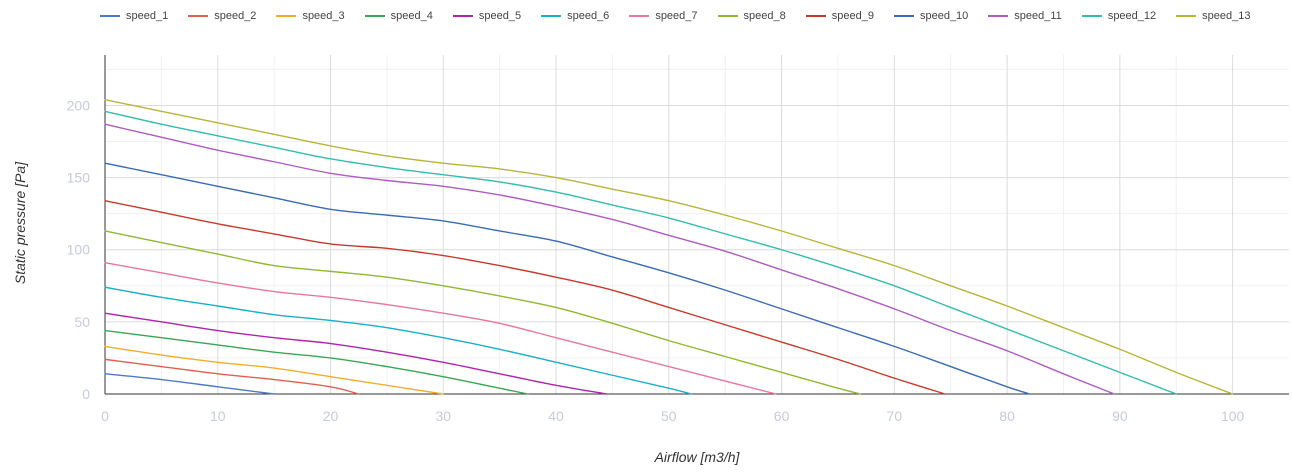 The height and width of the screenshot is (472, 1292). Describe the element at coordinates (79, 250) in the screenshot. I see `y-tick-label: 100` at that location.